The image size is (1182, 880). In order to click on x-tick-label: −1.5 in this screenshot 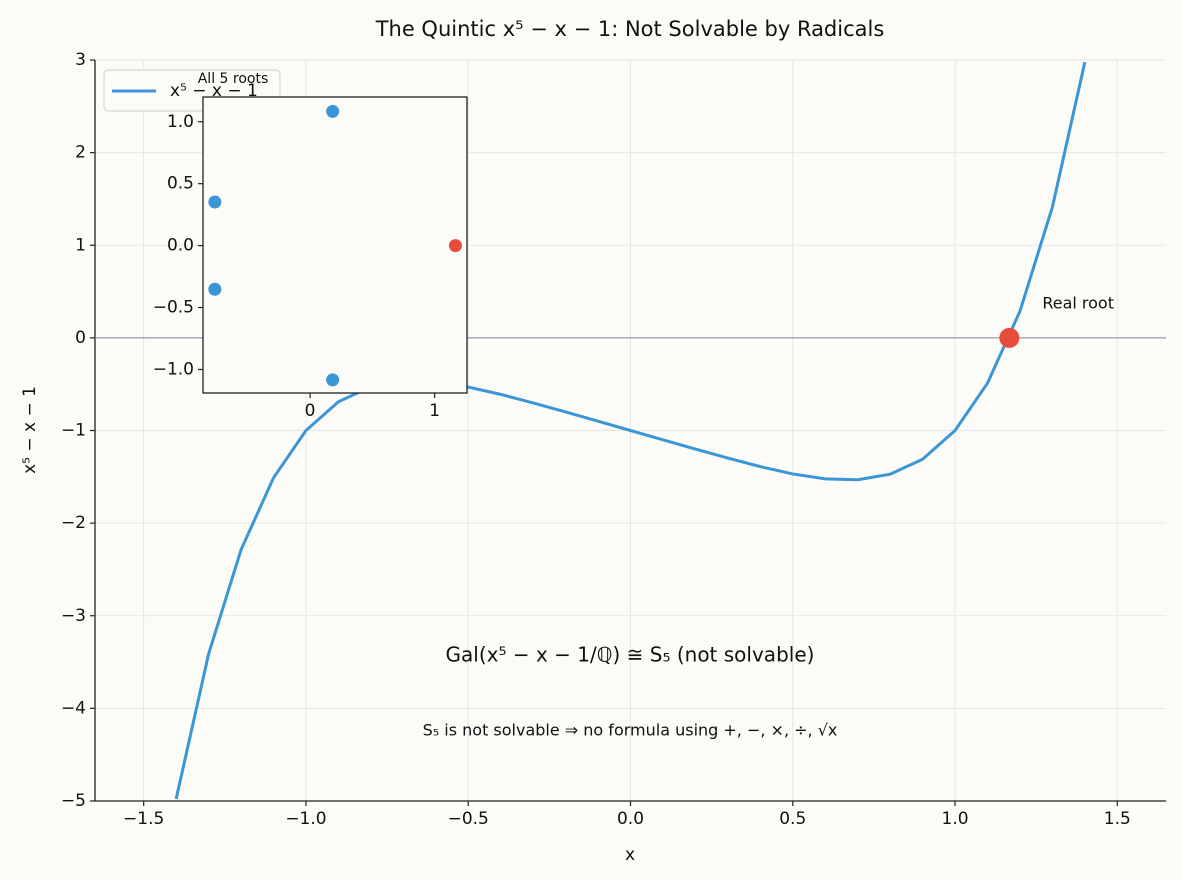, I will do `click(143, 819)`.